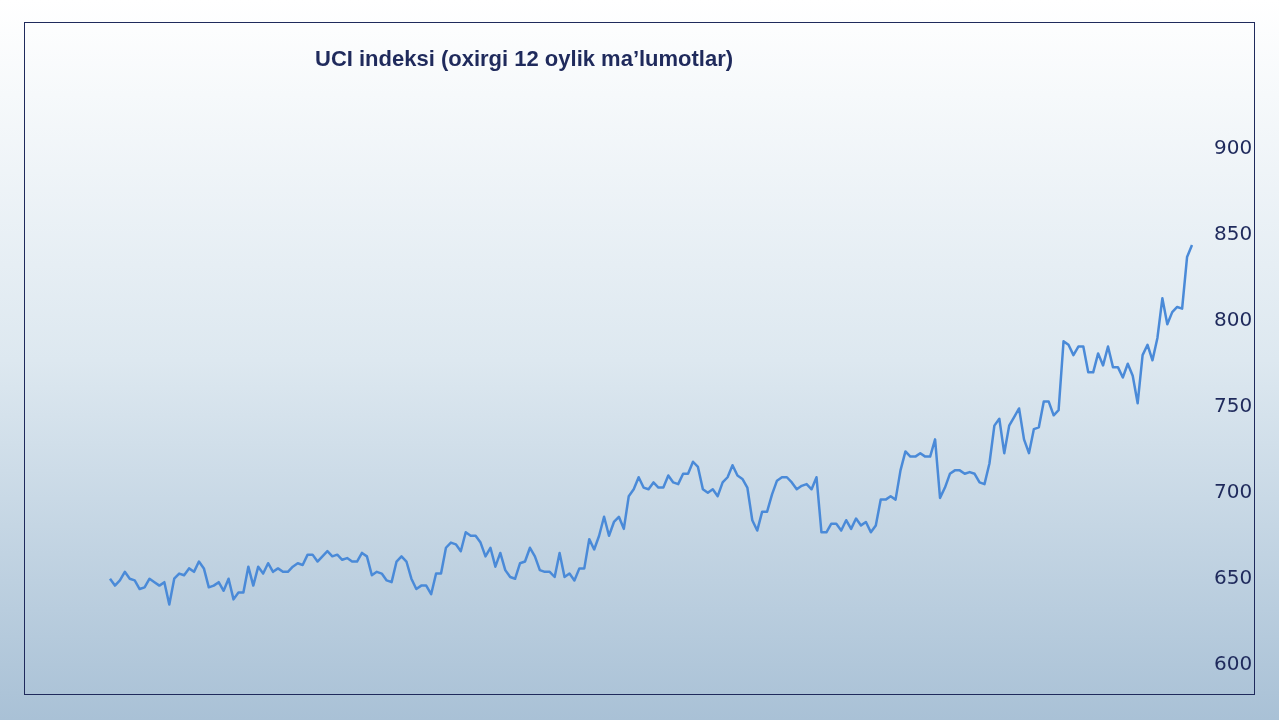 This screenshot has width=1279, height=720. What do you see at coordinates (1233, 491) in the screenshot?
I see `y-tick-label: 700` at bounding box center [1233, 491].